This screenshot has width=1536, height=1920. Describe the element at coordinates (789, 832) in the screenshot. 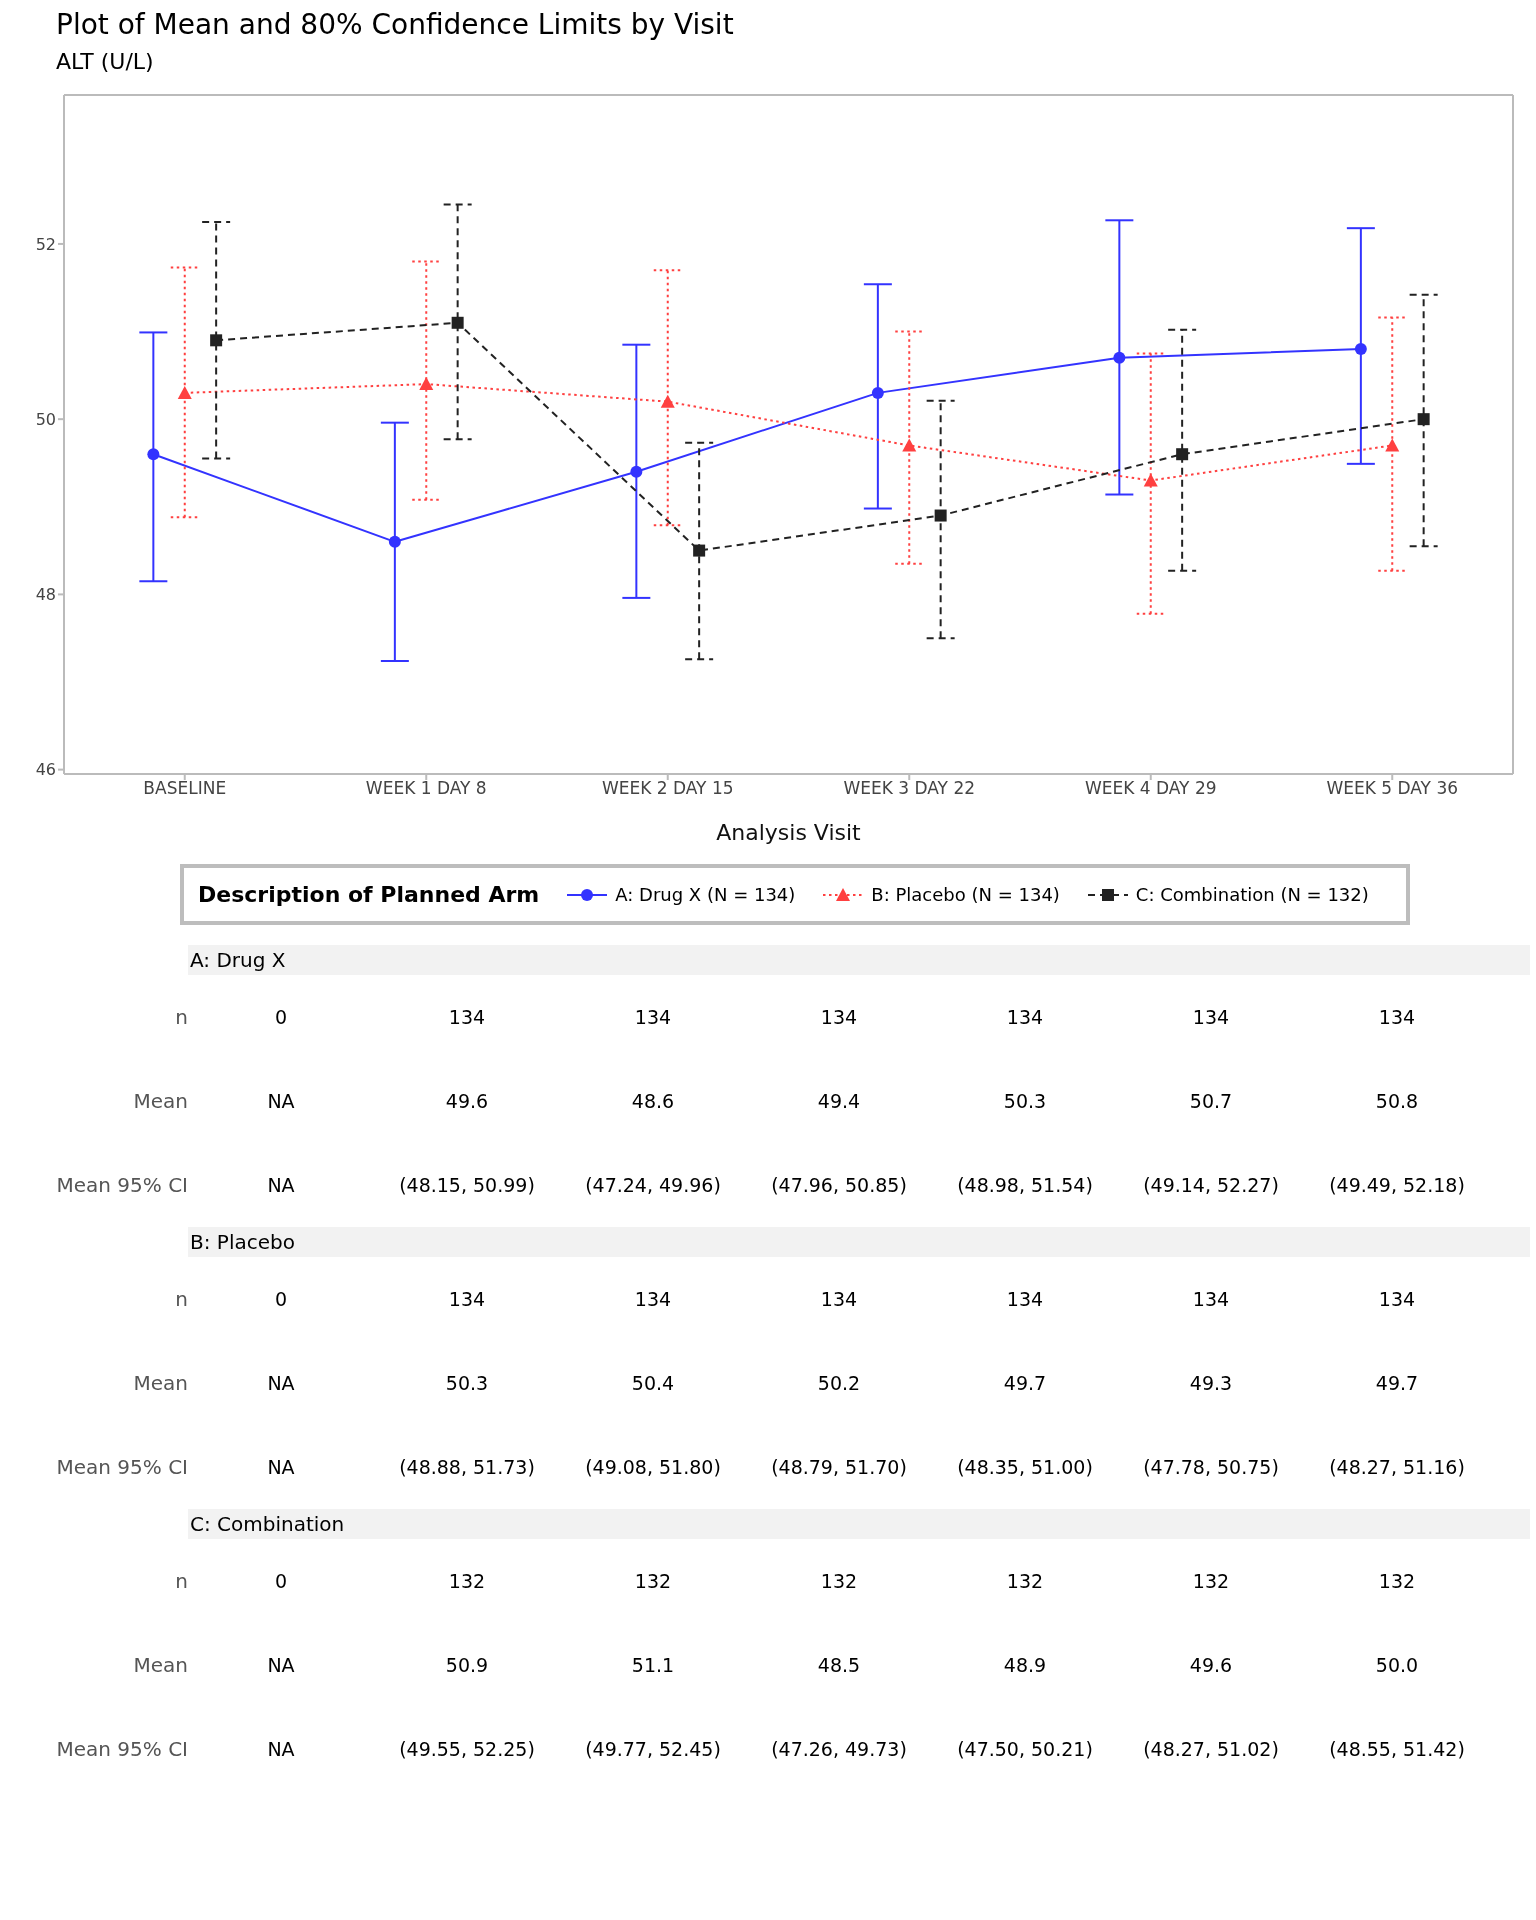

I see `x-axis-title: Analysis Visit` at that location.